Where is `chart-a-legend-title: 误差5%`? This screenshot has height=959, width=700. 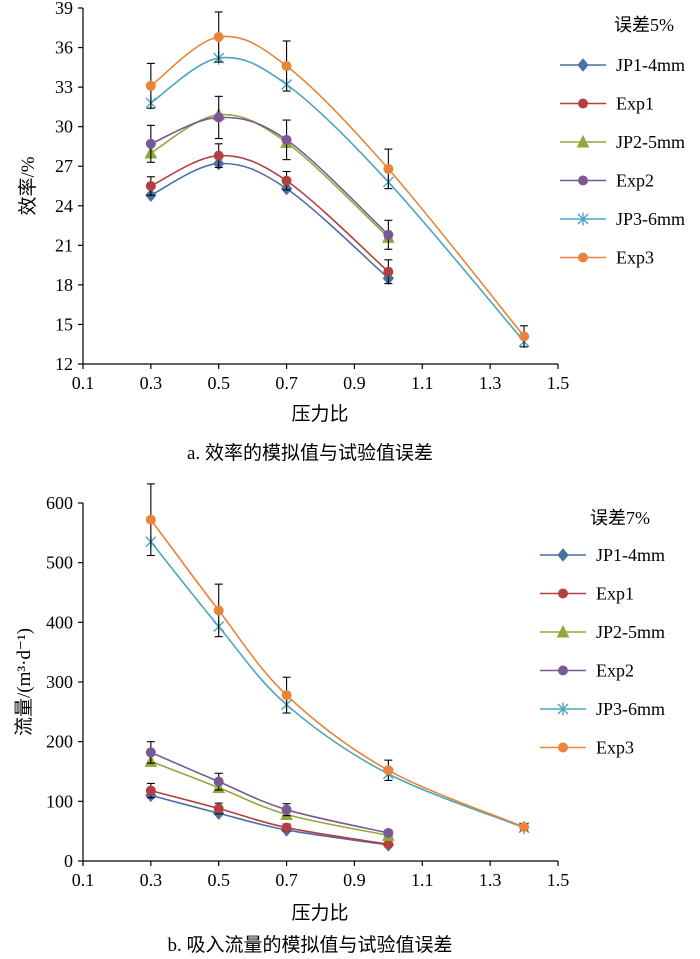
chart-a-legend-title: 误差5% is located at coordinates (644, 25).